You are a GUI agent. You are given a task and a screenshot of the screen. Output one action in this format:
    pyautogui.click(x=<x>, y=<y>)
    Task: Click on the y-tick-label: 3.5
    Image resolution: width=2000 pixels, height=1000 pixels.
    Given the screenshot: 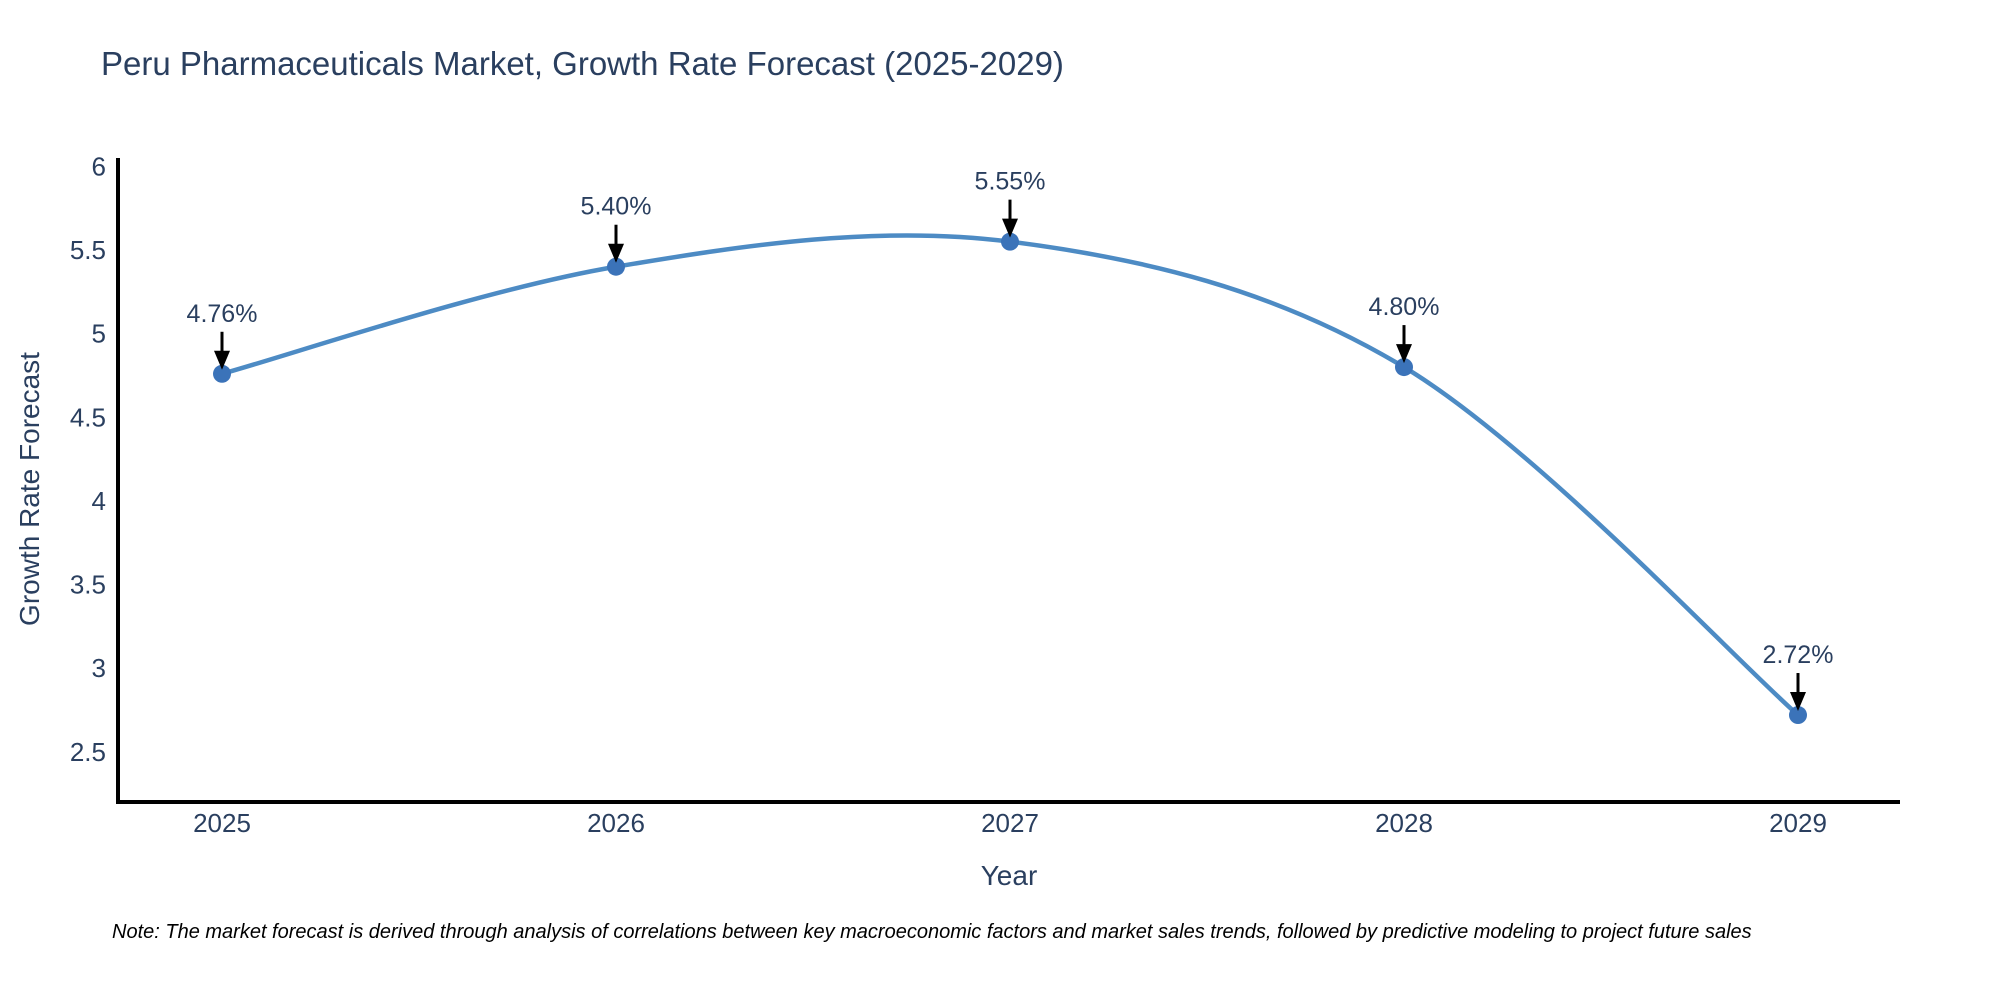 What is the action you would take?
    pyautogui.click(x=88, y=585)
    